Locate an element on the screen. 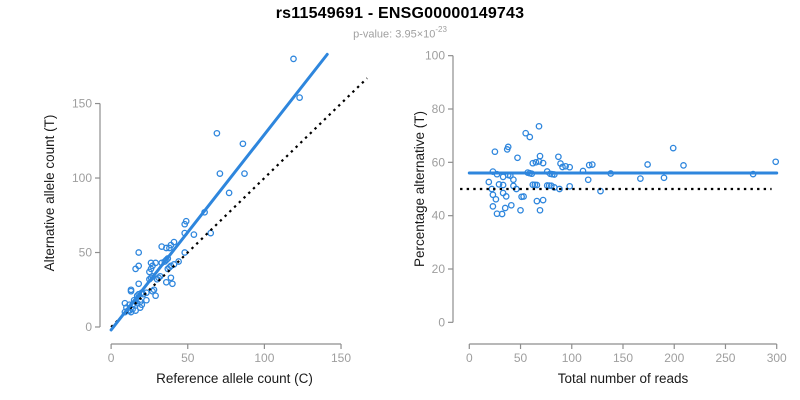 This screenshot has height=400, width=800. y-tick-label: 40 is located at coordinates (439, 216).